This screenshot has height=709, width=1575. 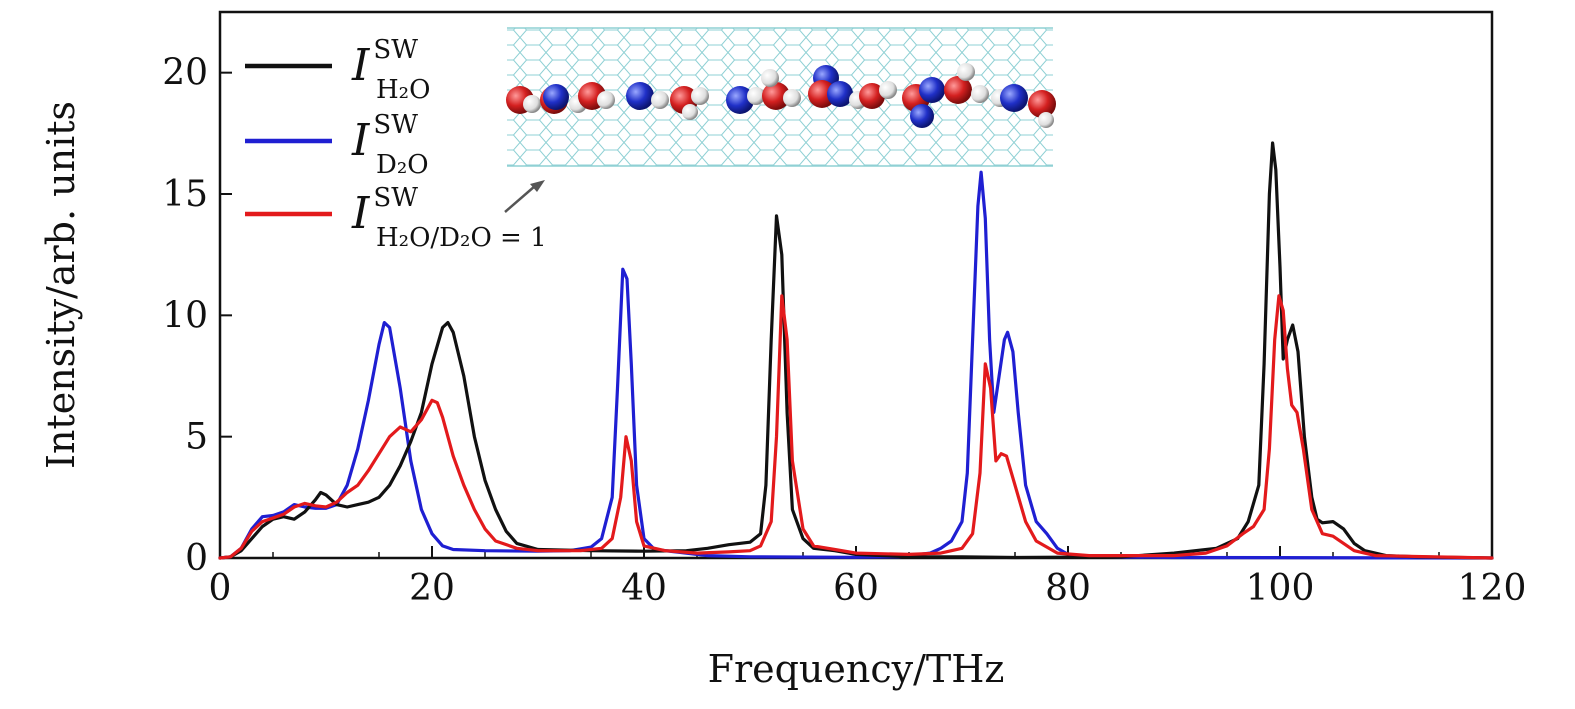 I want to click on x-tick-label: 120, so click(x=1492, y=588).